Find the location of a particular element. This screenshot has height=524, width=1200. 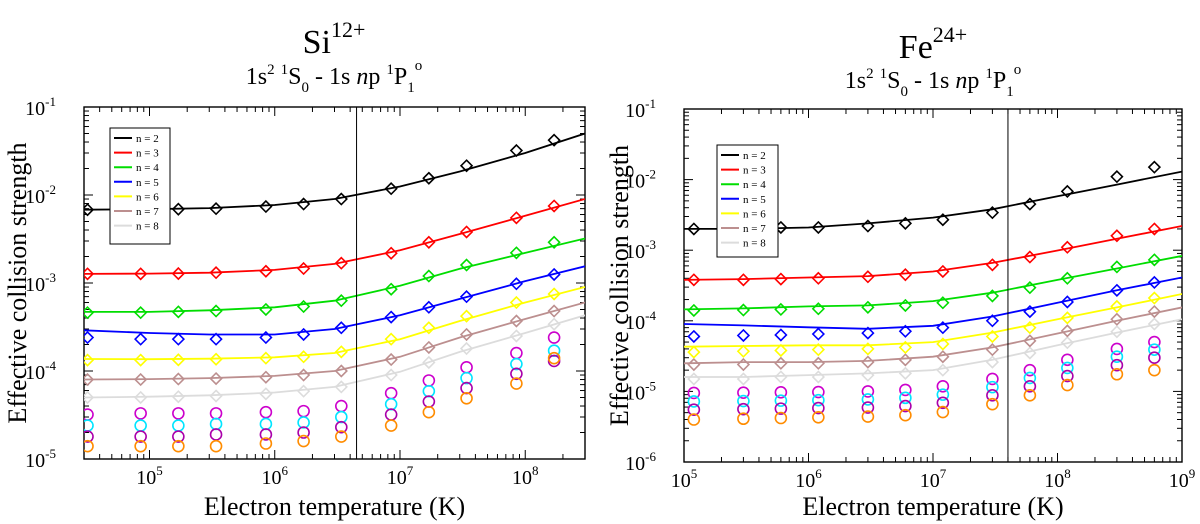

title-charge: 12+ is located at coordinates (348, 29).